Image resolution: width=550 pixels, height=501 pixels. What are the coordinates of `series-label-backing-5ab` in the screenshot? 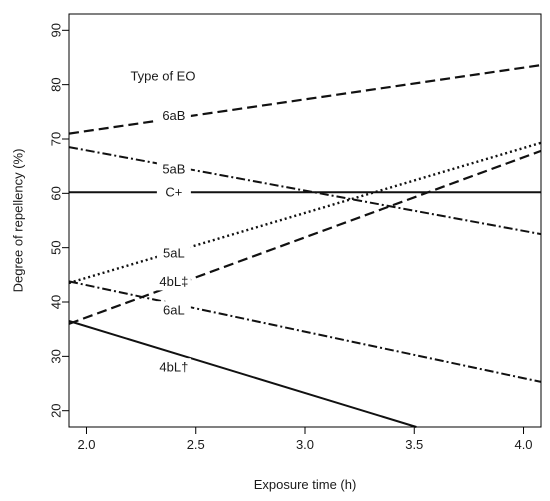 It's located at (173, 168).